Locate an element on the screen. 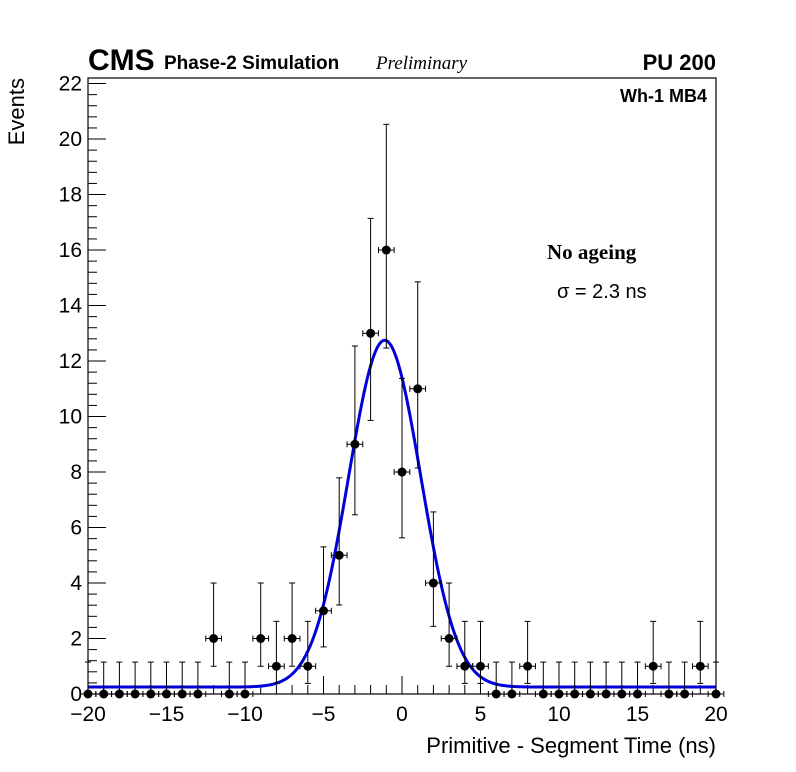 The image size is (796, 772). pileup-label: PU 200 is located at coordinates (679, 62).